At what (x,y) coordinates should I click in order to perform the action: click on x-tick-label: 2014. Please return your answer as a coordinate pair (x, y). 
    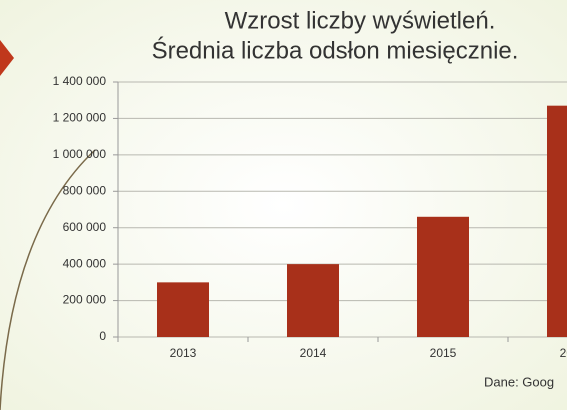
    Looking at the image, I should click on (313, 353).